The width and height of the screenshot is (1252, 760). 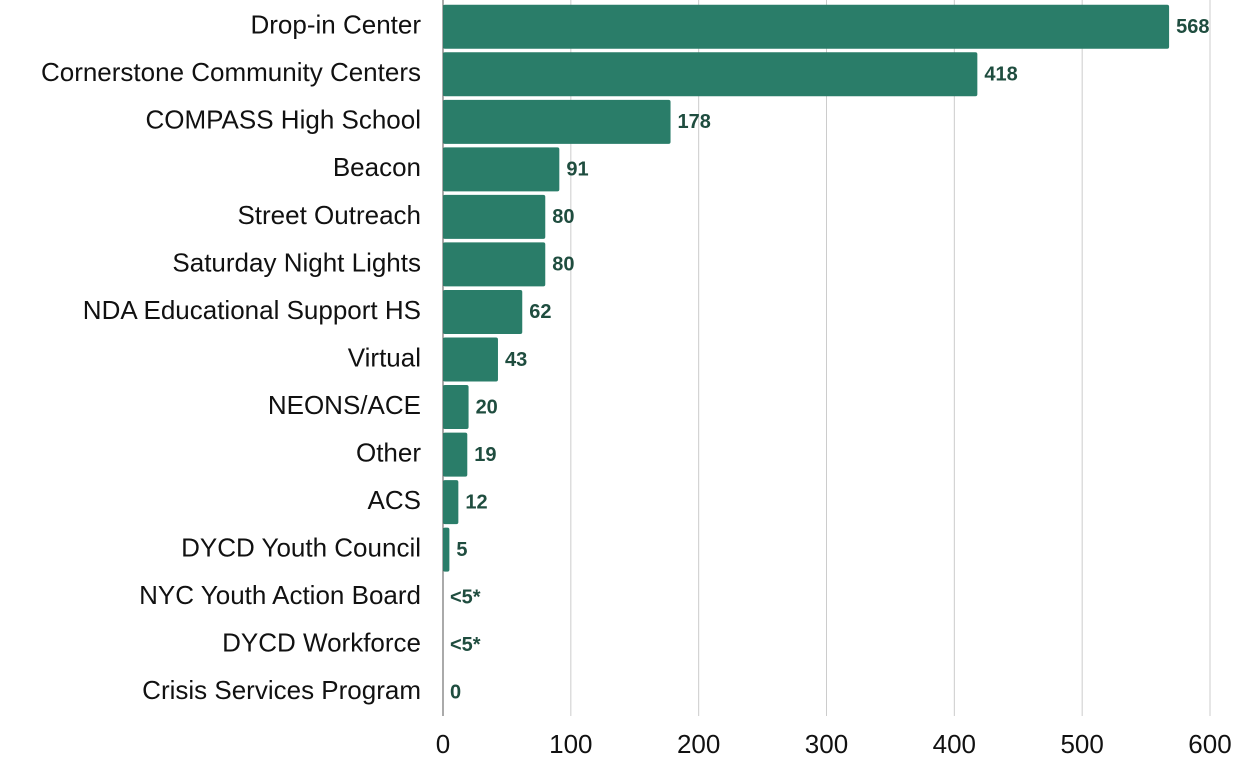 What do you see at coordinates (344, 405) in the screenshot?
I see `y-tick-label: NEONS/ACE` at bounding box center [344, 405].